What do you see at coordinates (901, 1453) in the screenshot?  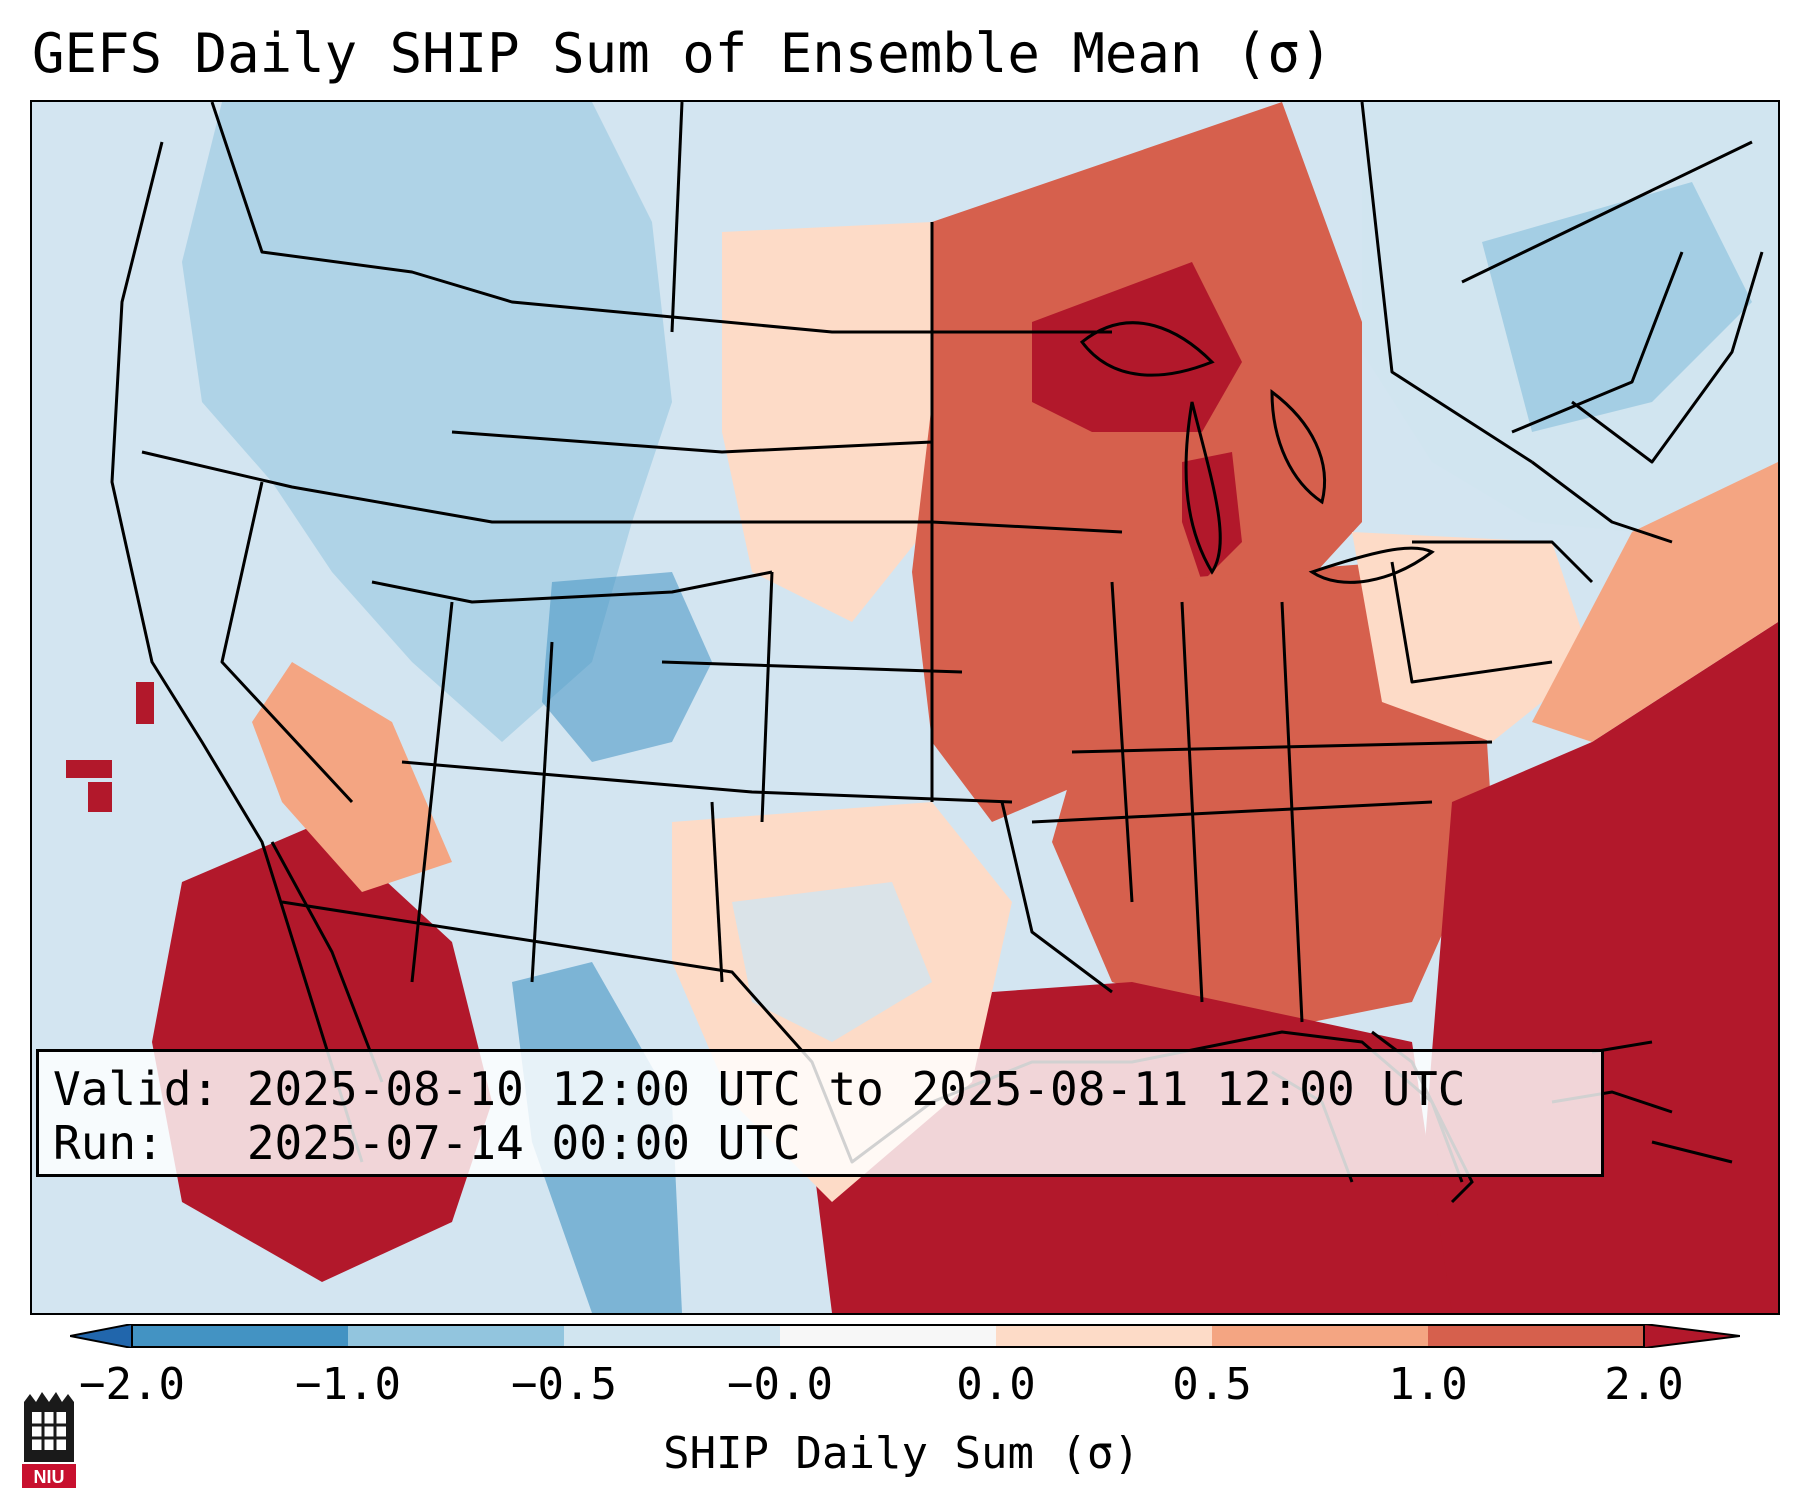 I see `colorbar-label: SHIP Daily Sum (σ)` at bounding box center [901, 1453].